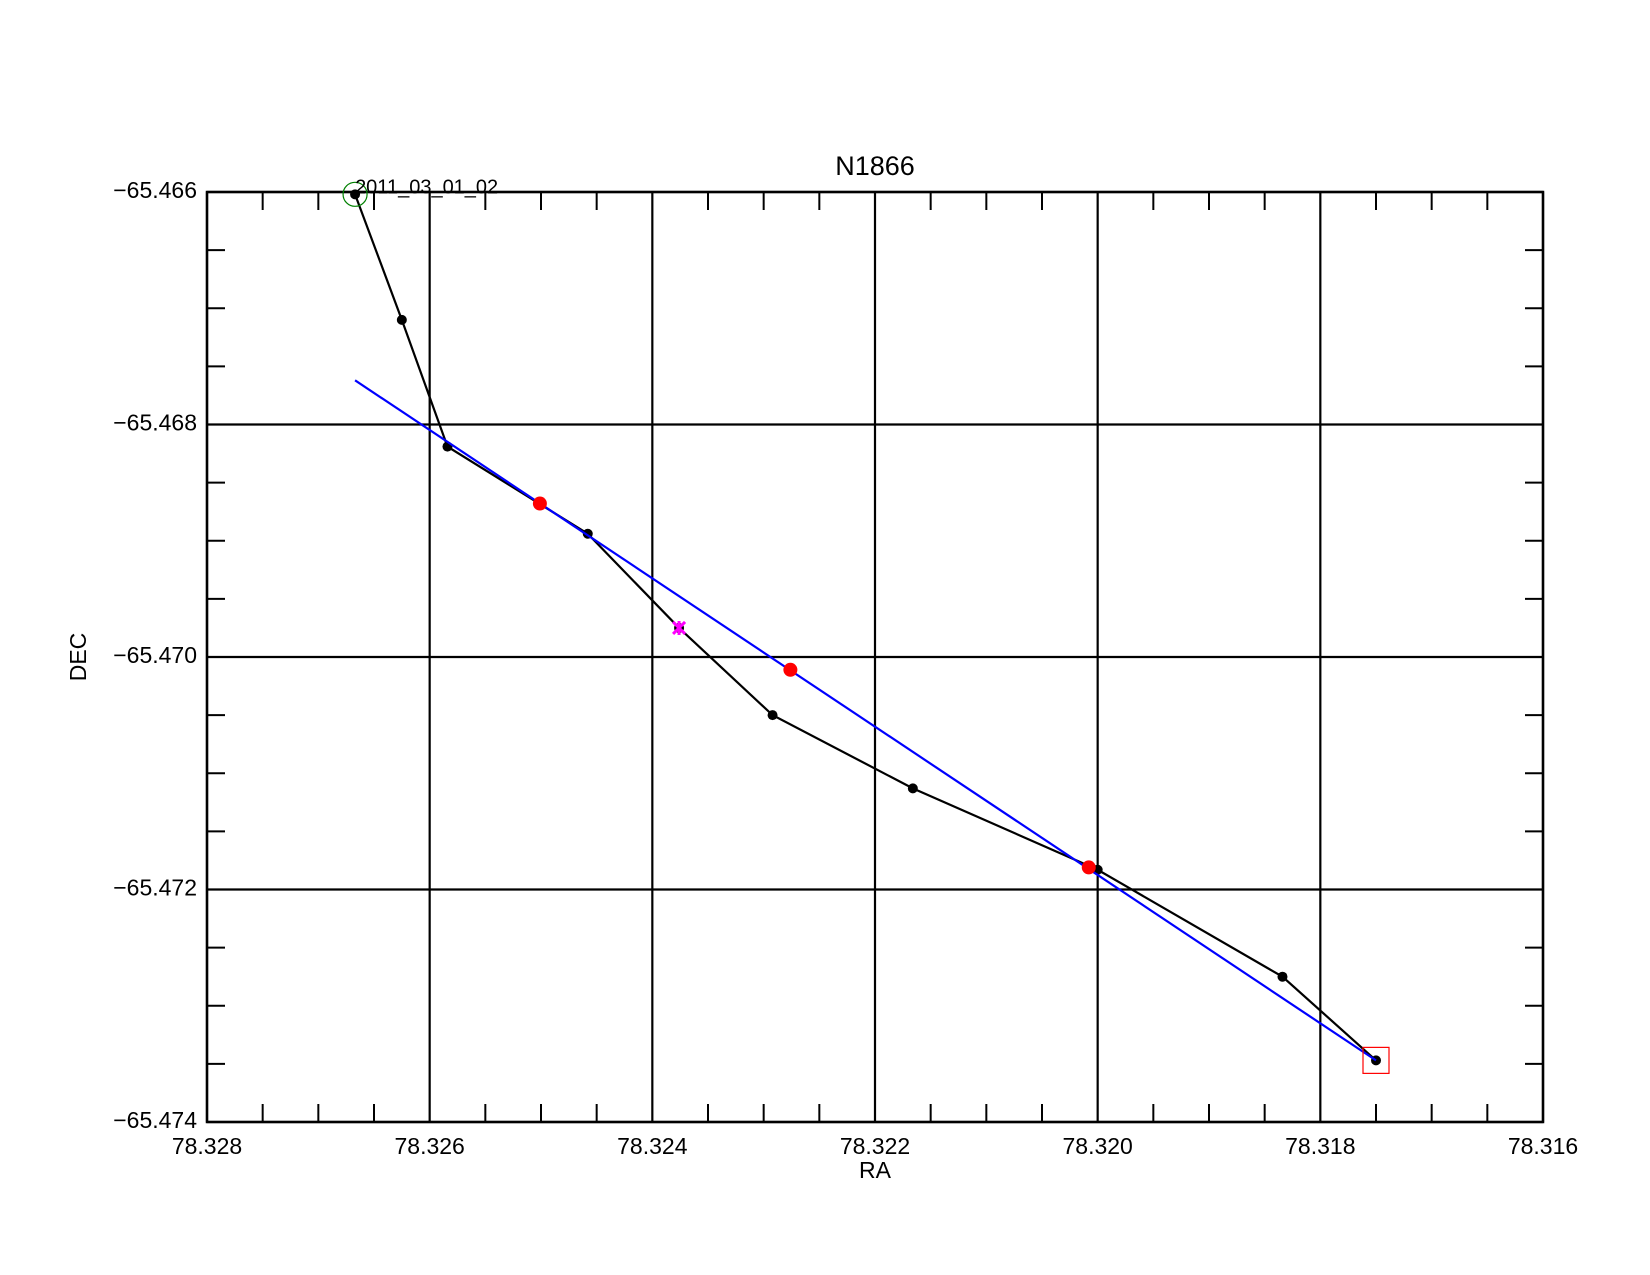  What do you see at coordinates (1543, 1146) in the screenshot?
I see `x-tick-label: 78.316` at bounding box center [1543, 1146].